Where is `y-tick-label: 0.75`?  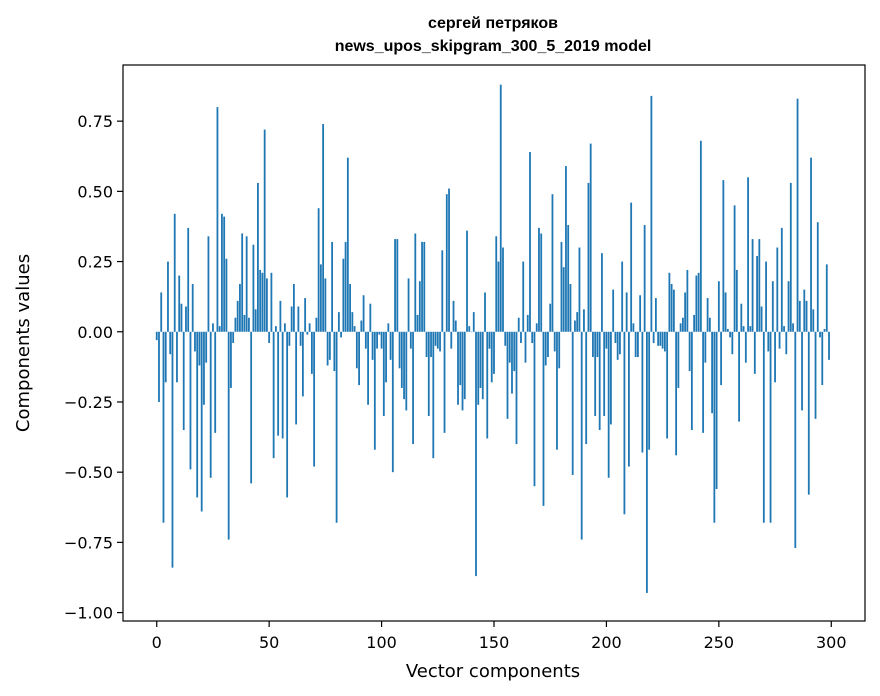
y-tick-label: 0.75 is located at coordinates (95, 121).